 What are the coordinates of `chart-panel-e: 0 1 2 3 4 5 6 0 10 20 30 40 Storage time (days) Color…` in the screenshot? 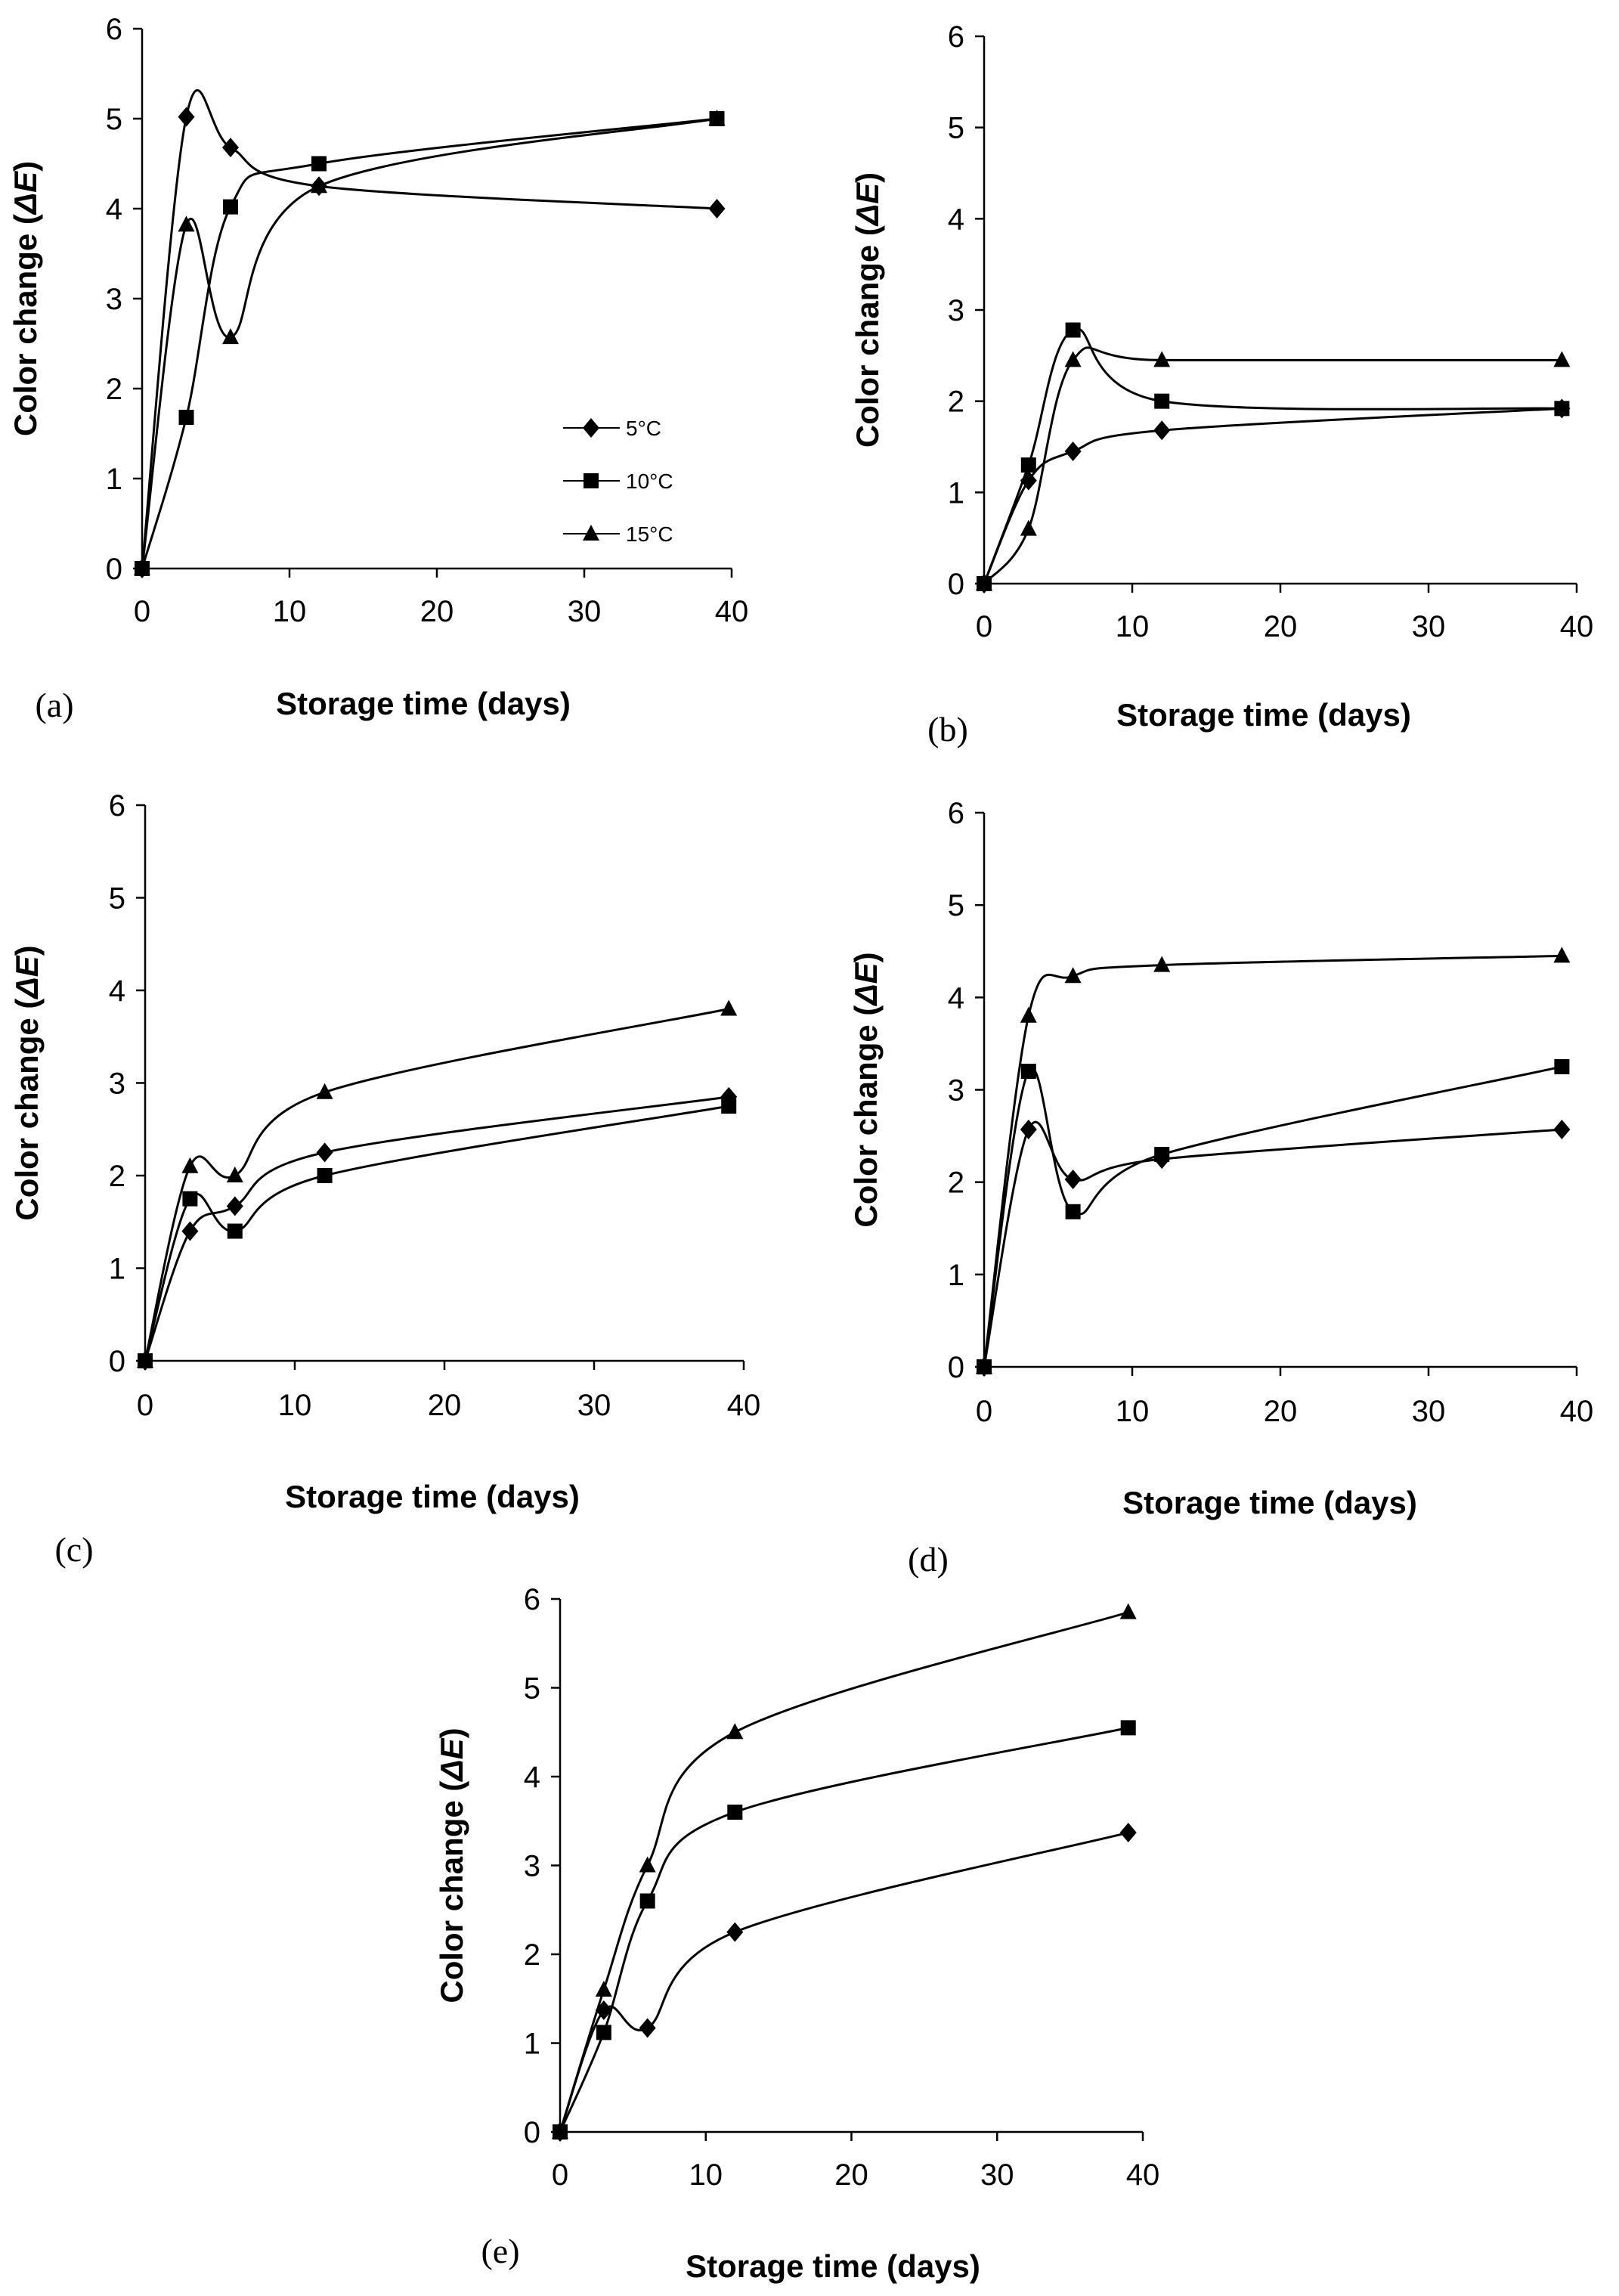 It's located at (796, 1933).